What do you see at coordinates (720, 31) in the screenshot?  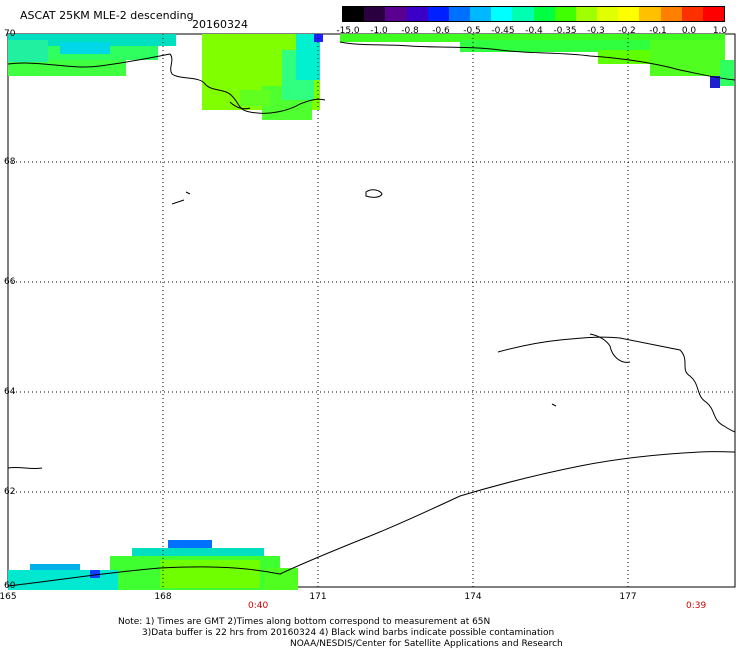 I see `colorbar-label: 1.0` at bounding box center [720, 31].